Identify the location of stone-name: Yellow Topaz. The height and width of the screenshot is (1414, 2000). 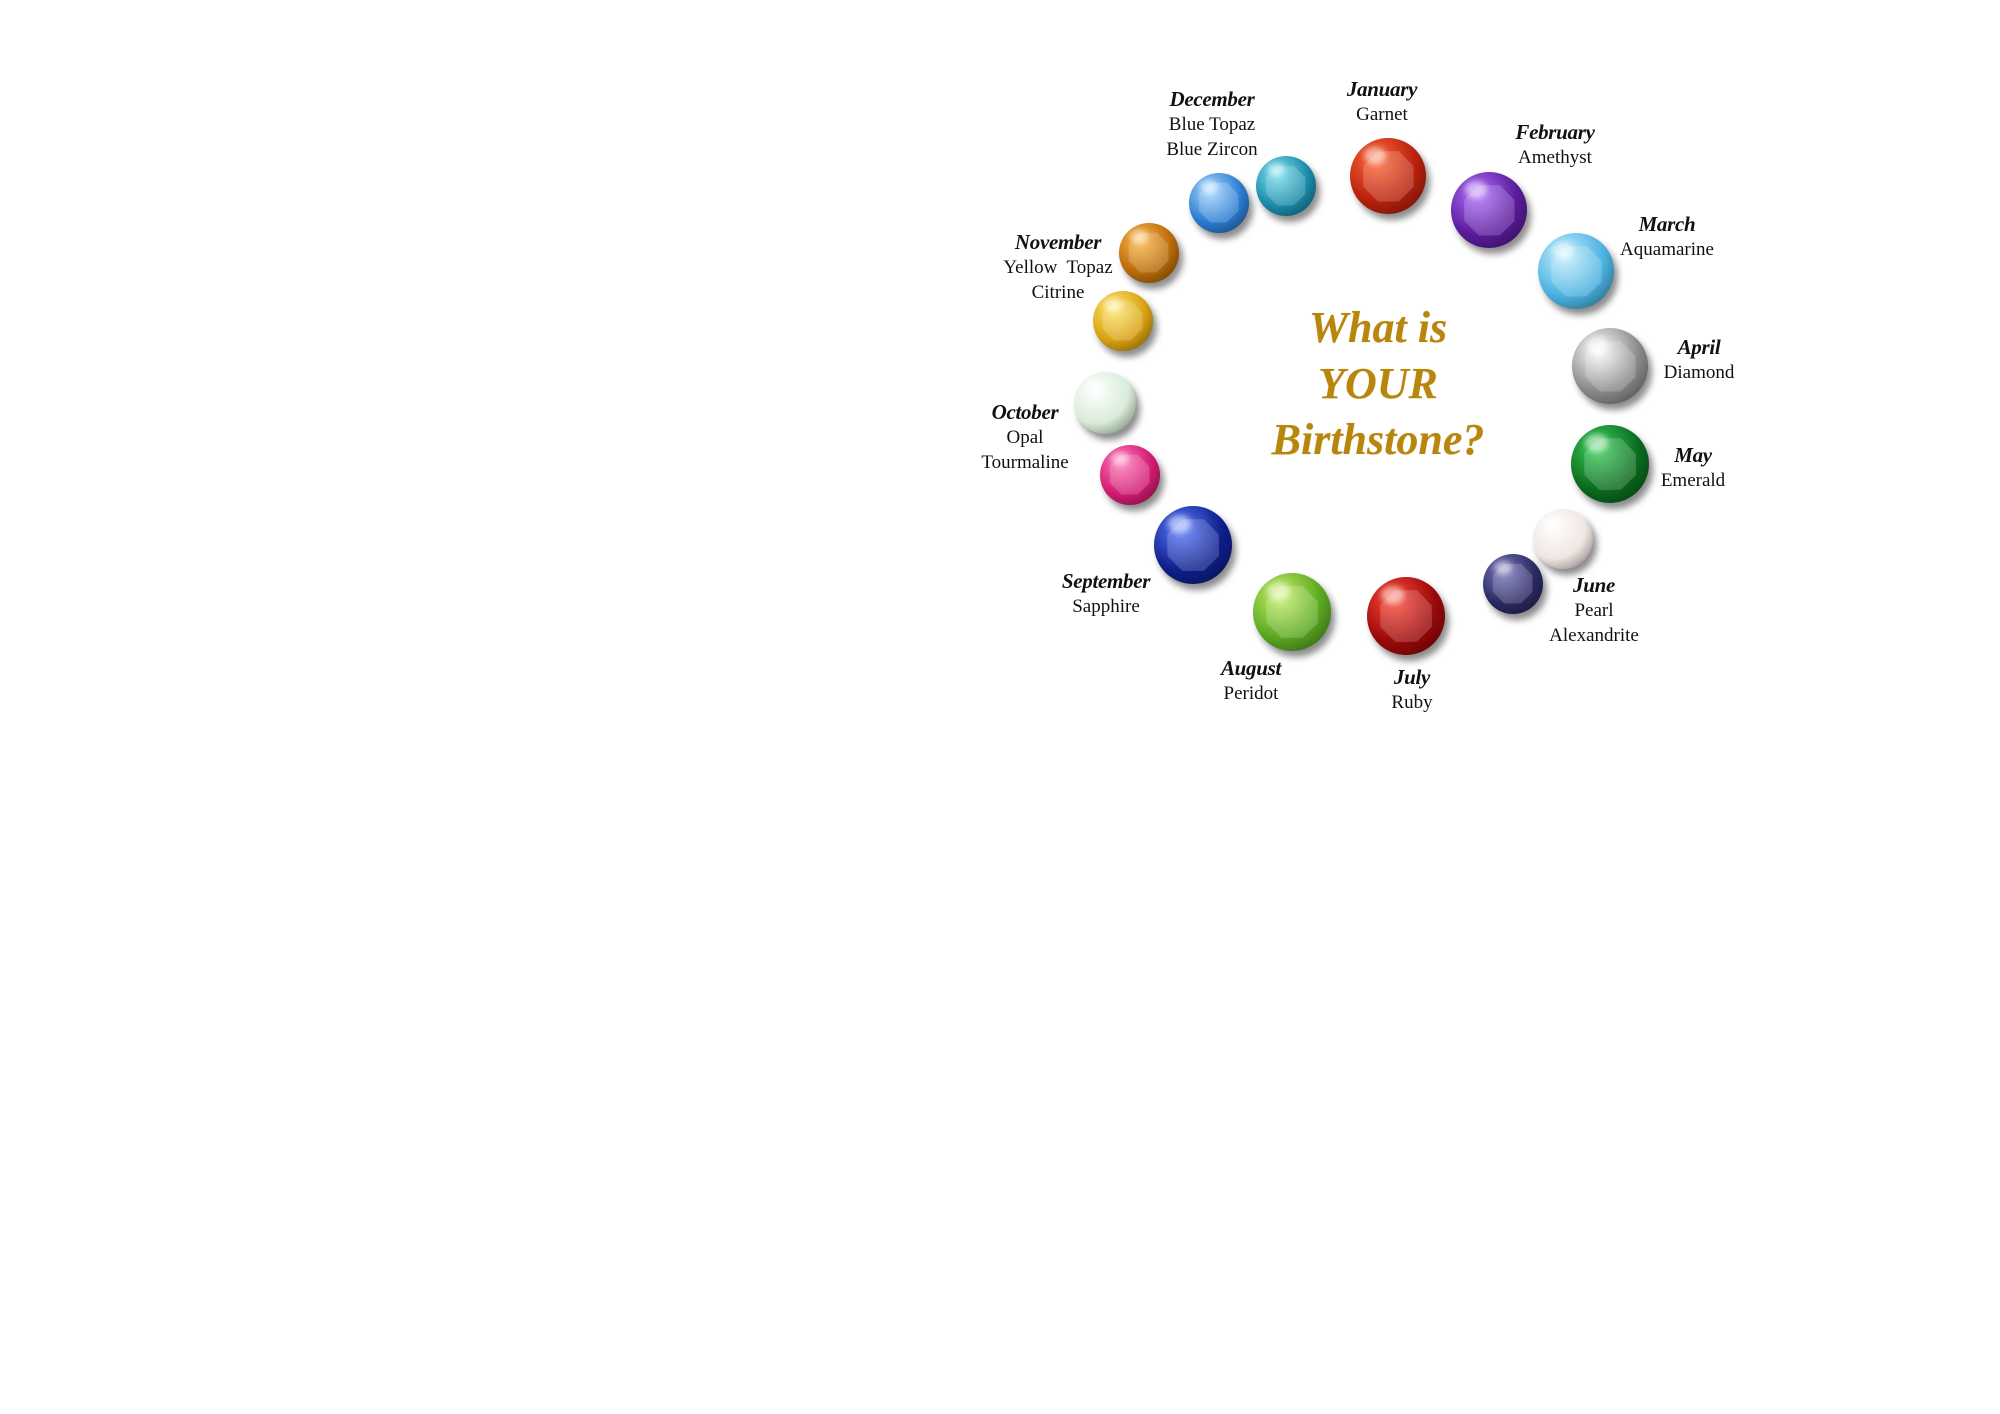
(1058, 267).